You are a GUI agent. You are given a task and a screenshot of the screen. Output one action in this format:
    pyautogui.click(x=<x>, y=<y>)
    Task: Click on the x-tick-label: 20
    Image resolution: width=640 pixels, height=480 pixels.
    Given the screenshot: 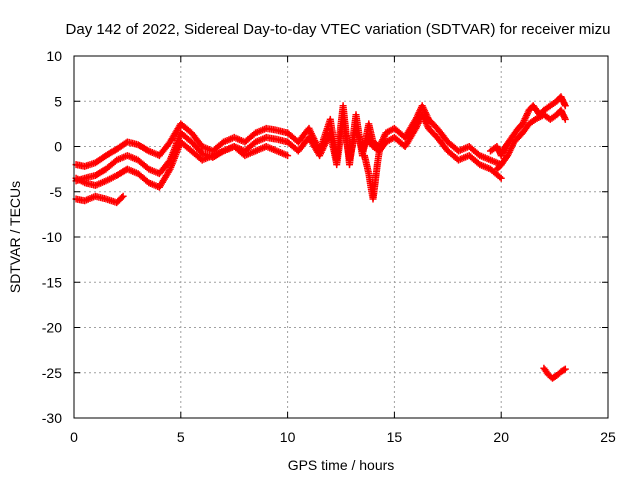 What is the action you would take?
    pyautogui.click(x=501, y=437)
    